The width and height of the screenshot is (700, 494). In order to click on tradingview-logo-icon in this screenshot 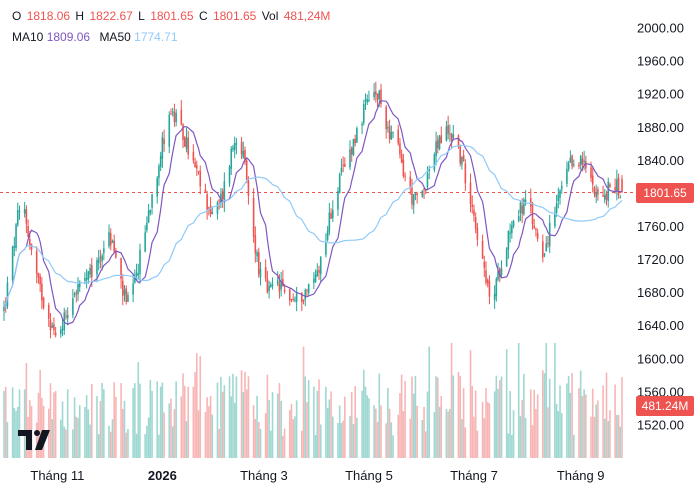, I will do `click(36, 442)`.